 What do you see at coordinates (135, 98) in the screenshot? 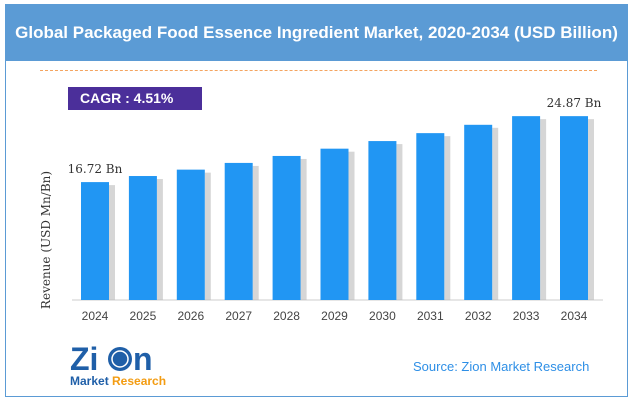
I see `cagr-badge: CAGR : 4.51%` at bounding box center [135, 98].